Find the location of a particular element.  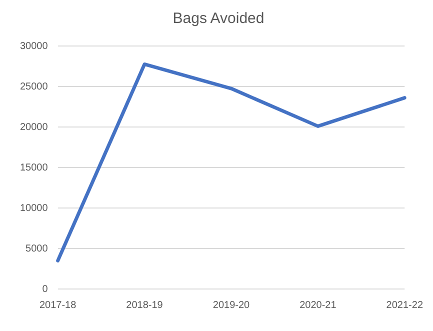

y-tick-label: 30000 is located at coordinates (34, 46).